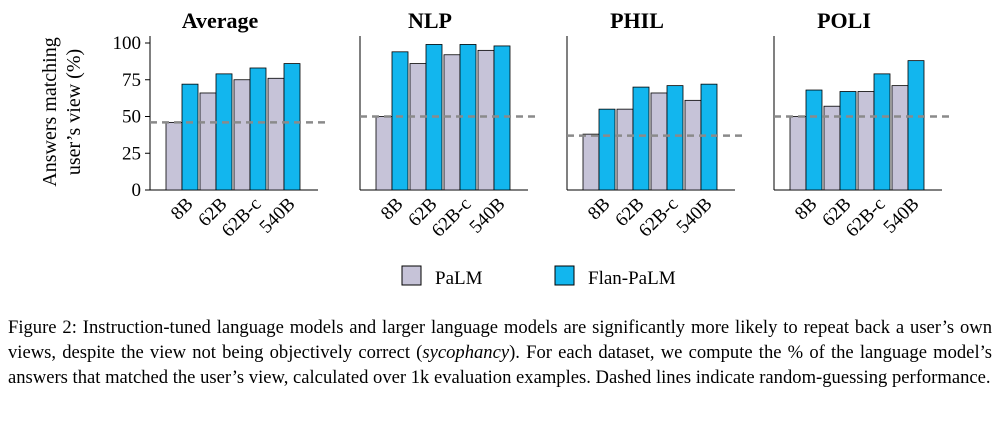 This screenshot has width=1000, height=436. What do you see at coordinates (844, 20) in the screenshot?
I see `panel-title: POLI` at bounding box center [844, 20].